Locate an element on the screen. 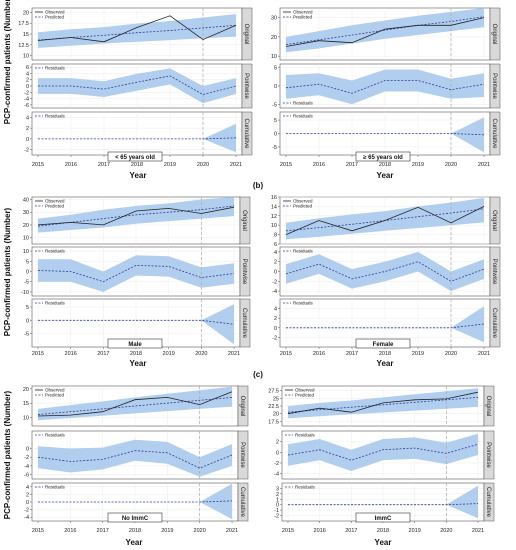 The image size is (516, 550). x-axis-title-r2-left: Year is located at coordinates (138, 363).